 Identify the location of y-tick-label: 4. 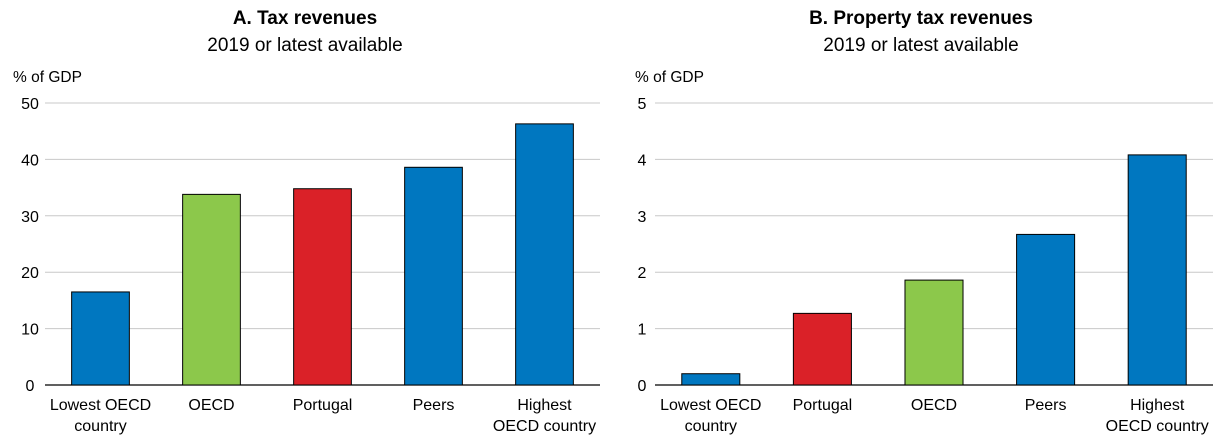
(642, 160).